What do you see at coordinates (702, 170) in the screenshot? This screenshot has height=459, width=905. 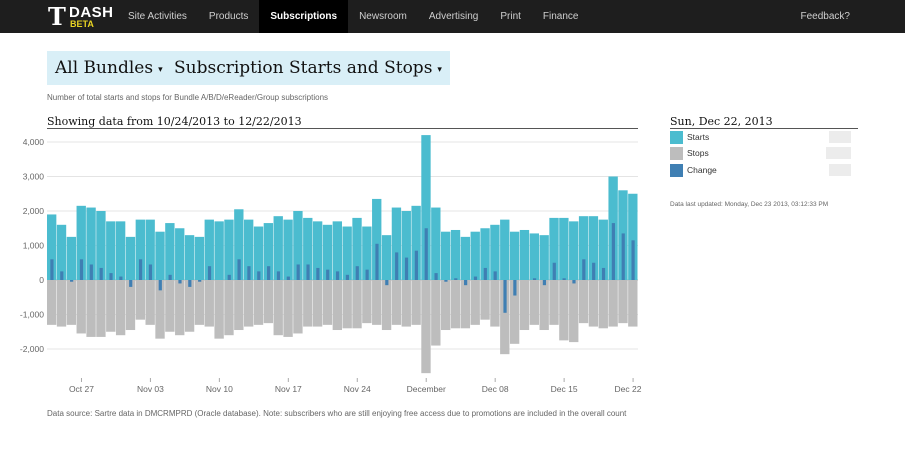 I see `legend-label: Change` at bounding box center [702, 170].